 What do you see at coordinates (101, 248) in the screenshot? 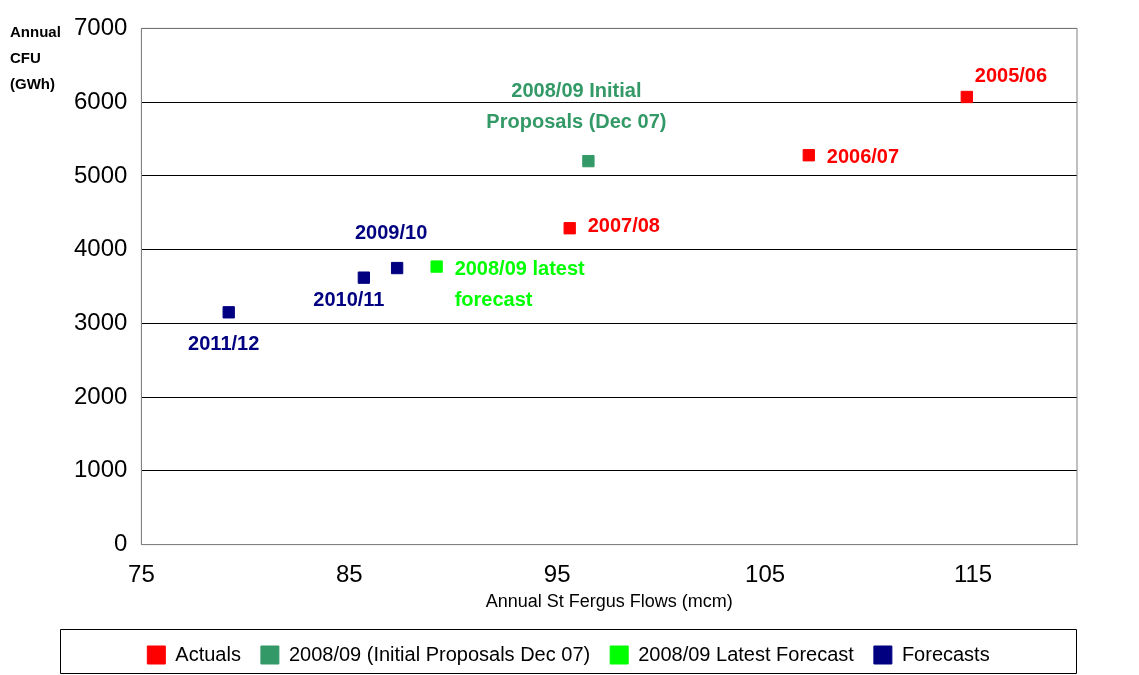
I see `y-tick-label: 4000` at bounding box center [101, 248].